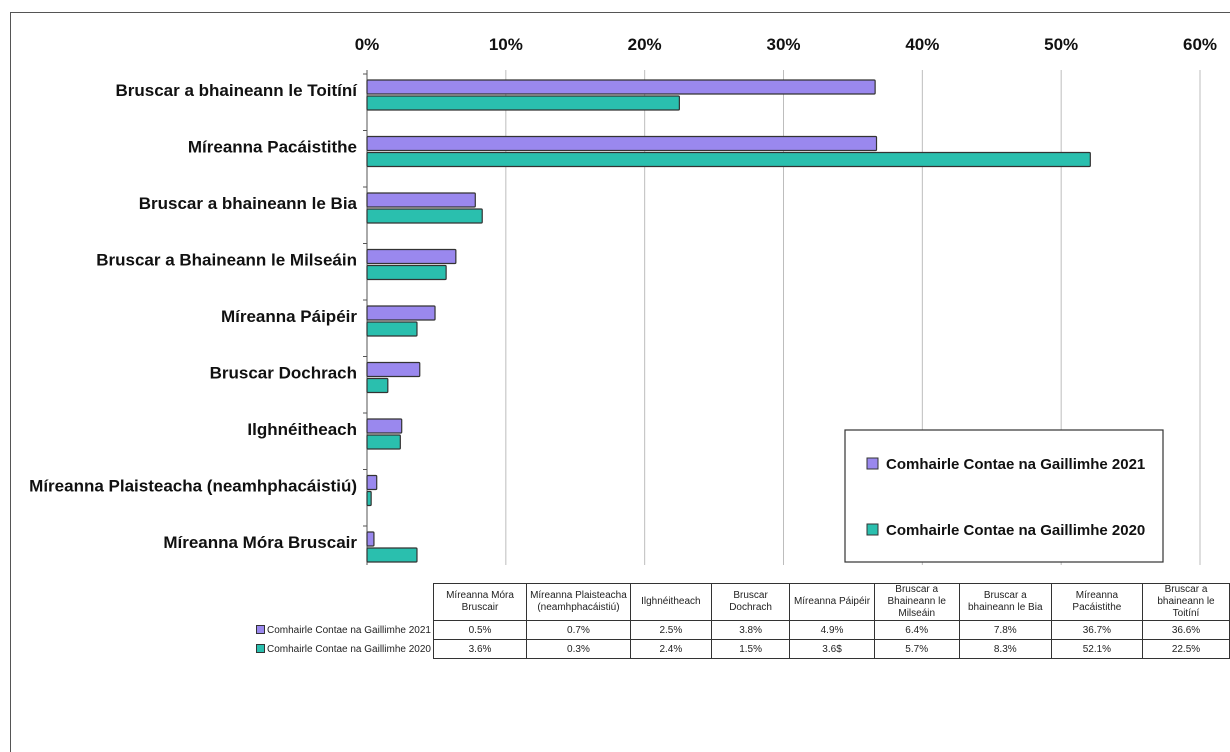  I want to click on table-cell: 3.6%, so click(480, 649).